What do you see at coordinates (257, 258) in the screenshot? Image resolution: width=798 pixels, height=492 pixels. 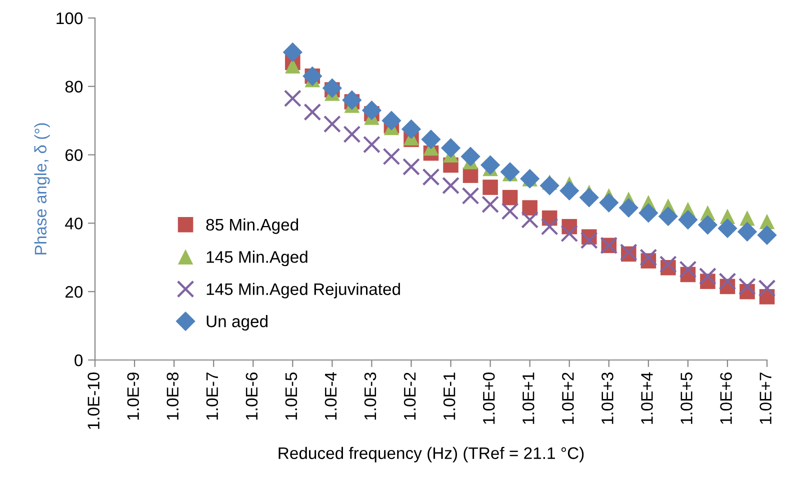 I see `legend-label: 145 Min.Aged` at bounding box center [257, 258].